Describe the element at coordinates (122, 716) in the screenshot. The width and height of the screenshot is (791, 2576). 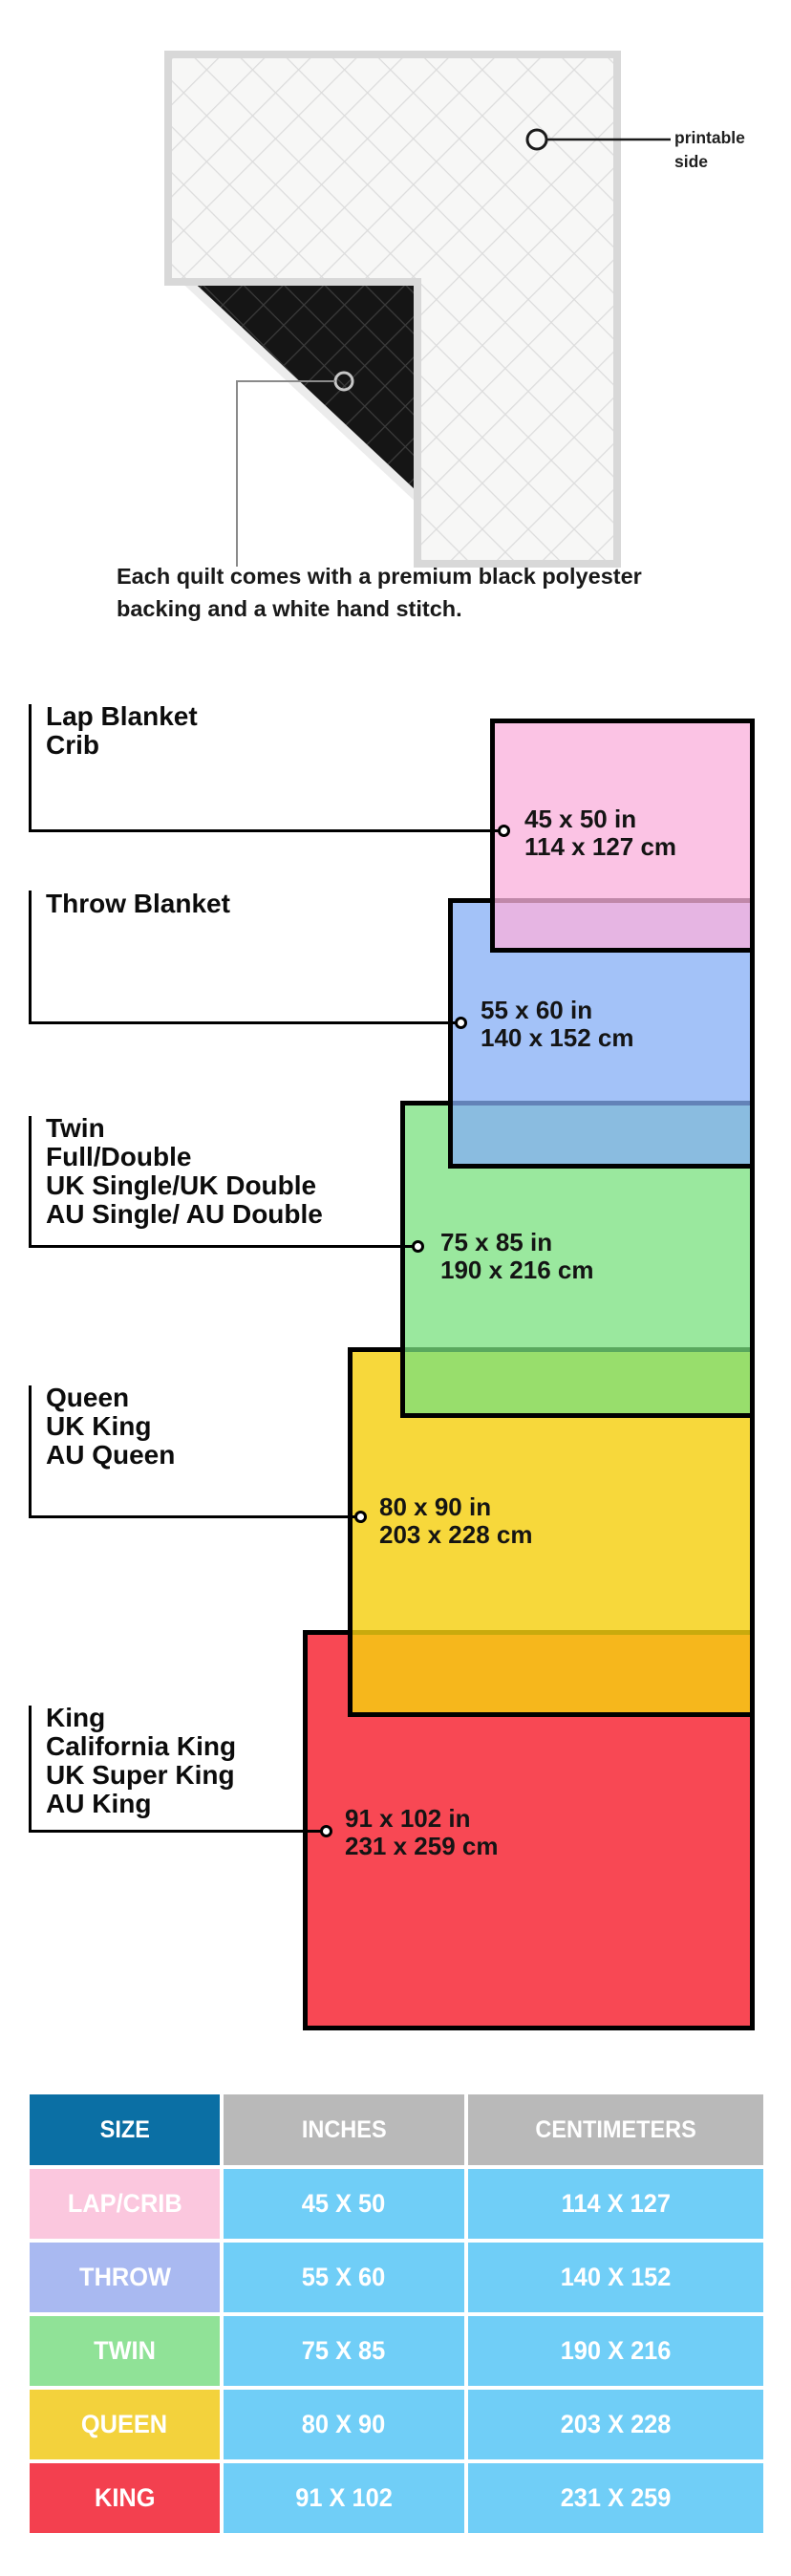
I see `label-line: Lap Blanket` at that location.